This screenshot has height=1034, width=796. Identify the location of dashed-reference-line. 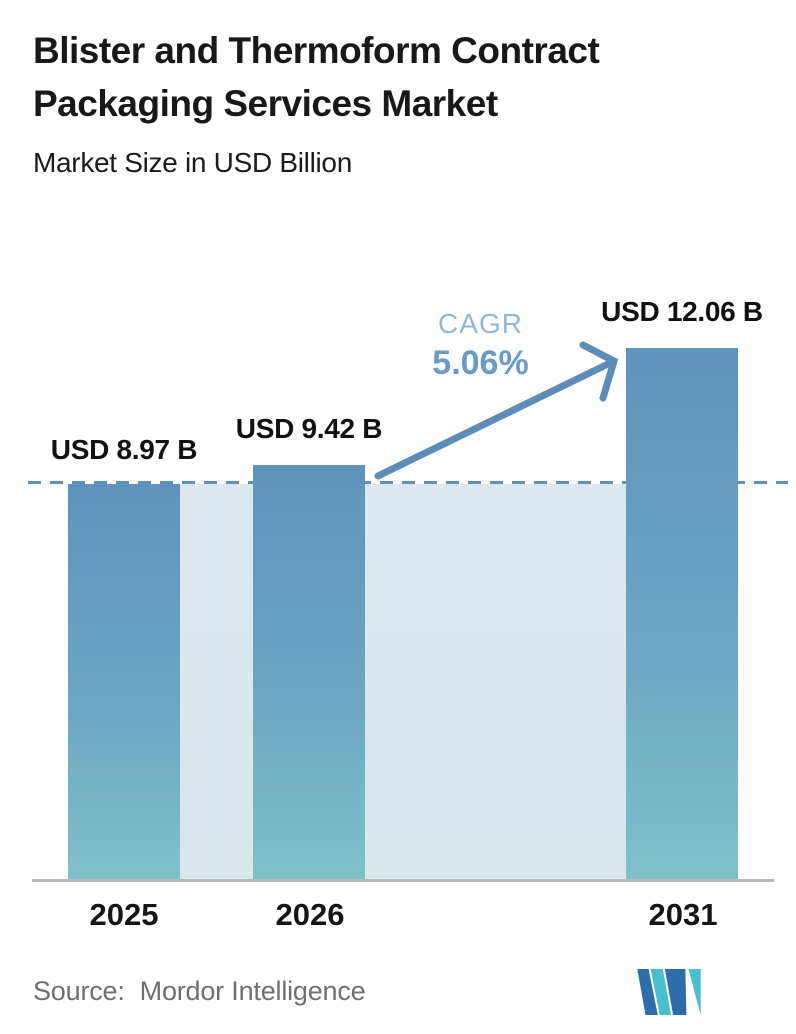
(408, 482).